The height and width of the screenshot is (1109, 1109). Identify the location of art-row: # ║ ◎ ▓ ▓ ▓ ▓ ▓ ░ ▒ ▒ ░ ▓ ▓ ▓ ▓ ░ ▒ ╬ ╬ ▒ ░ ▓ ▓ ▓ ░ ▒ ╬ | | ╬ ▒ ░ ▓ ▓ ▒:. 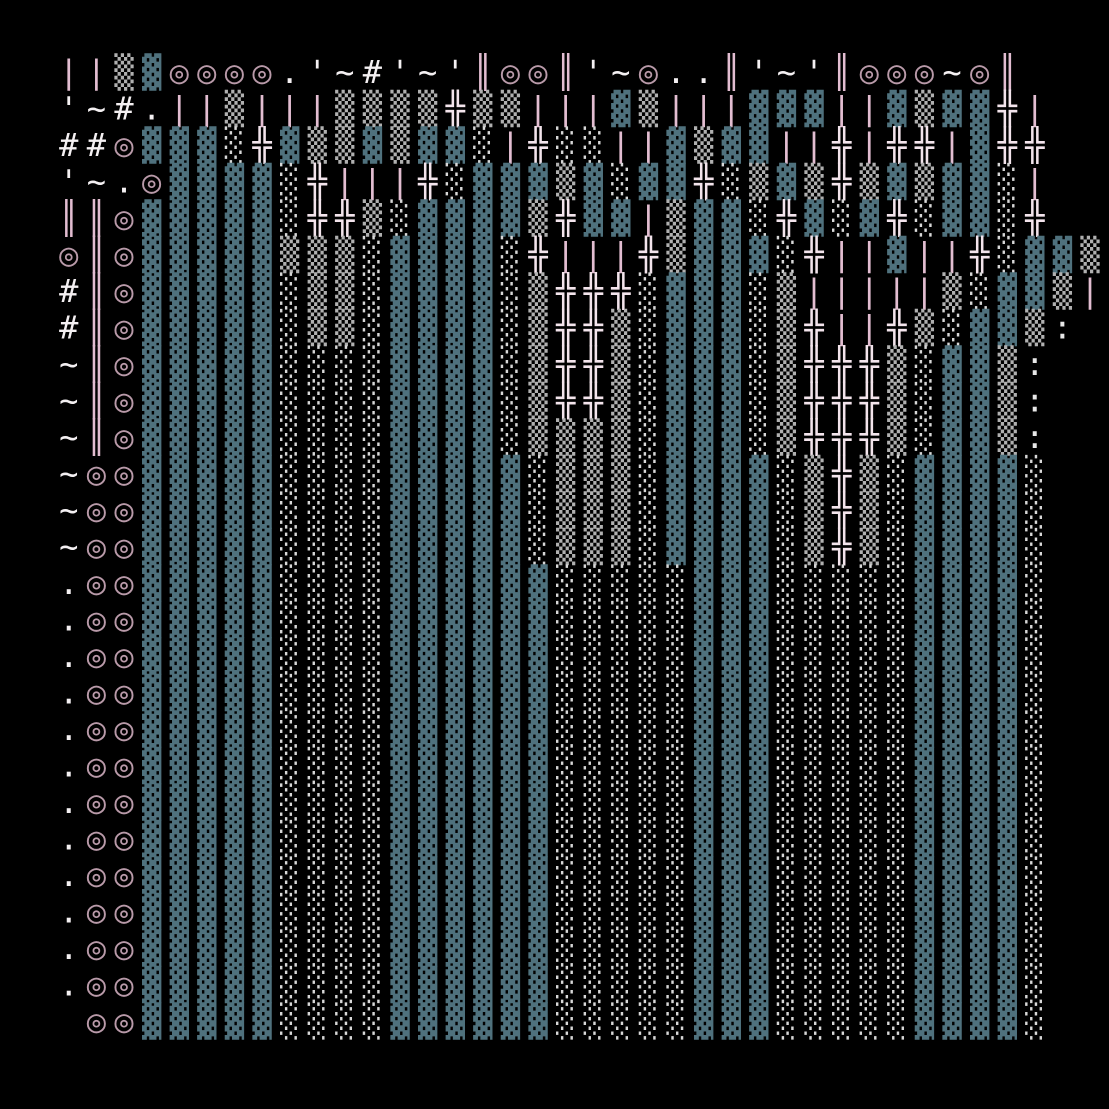
(565, 327).